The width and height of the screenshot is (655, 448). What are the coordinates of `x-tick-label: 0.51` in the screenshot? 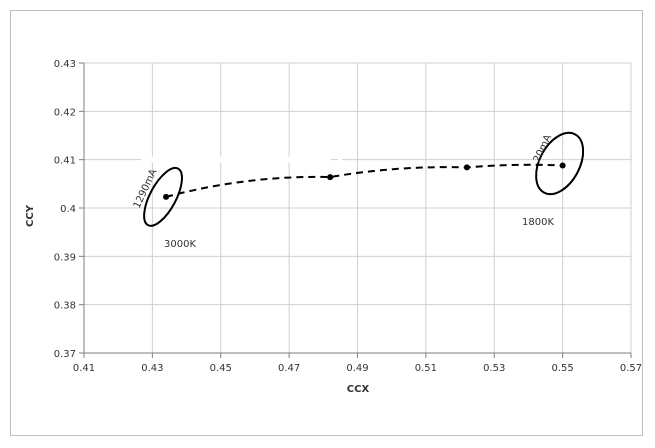 It's located at (426, 368).